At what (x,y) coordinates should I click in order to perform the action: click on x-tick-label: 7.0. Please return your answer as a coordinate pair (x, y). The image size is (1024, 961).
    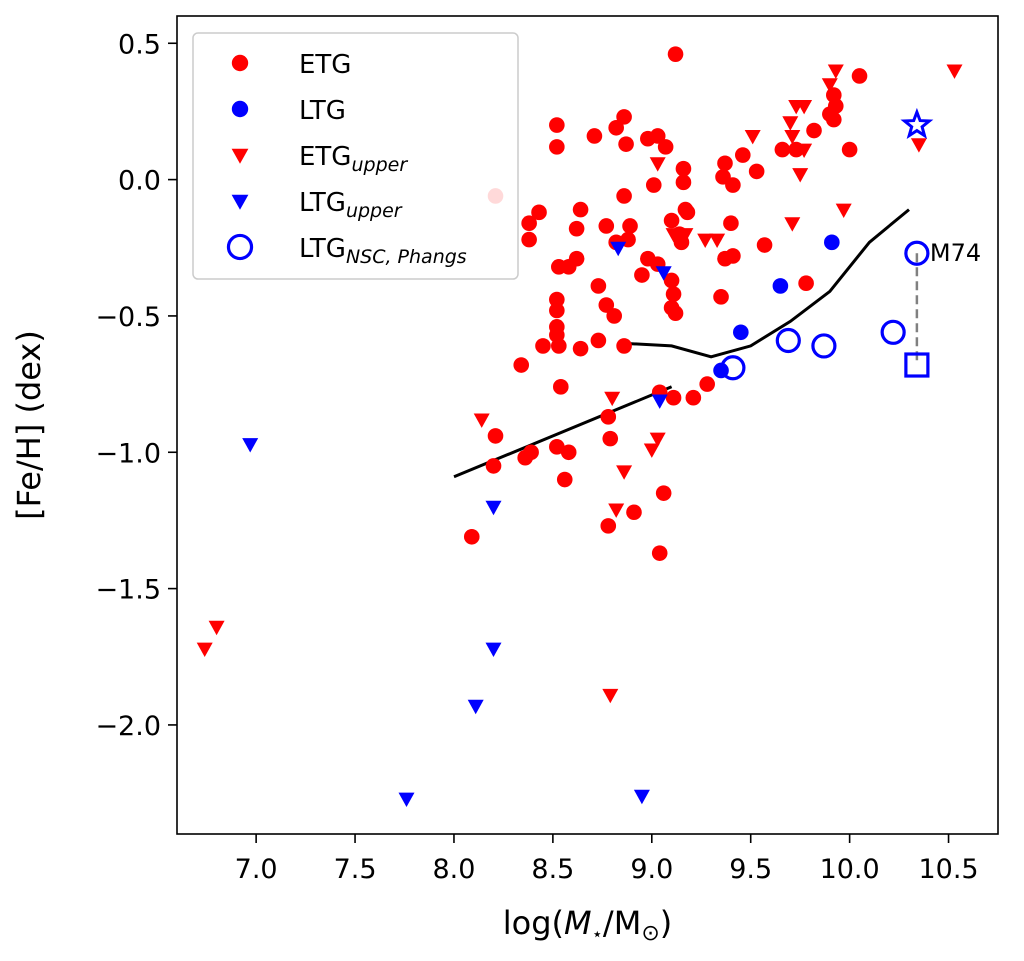
    Looking at the image, I should click on (256, 869).